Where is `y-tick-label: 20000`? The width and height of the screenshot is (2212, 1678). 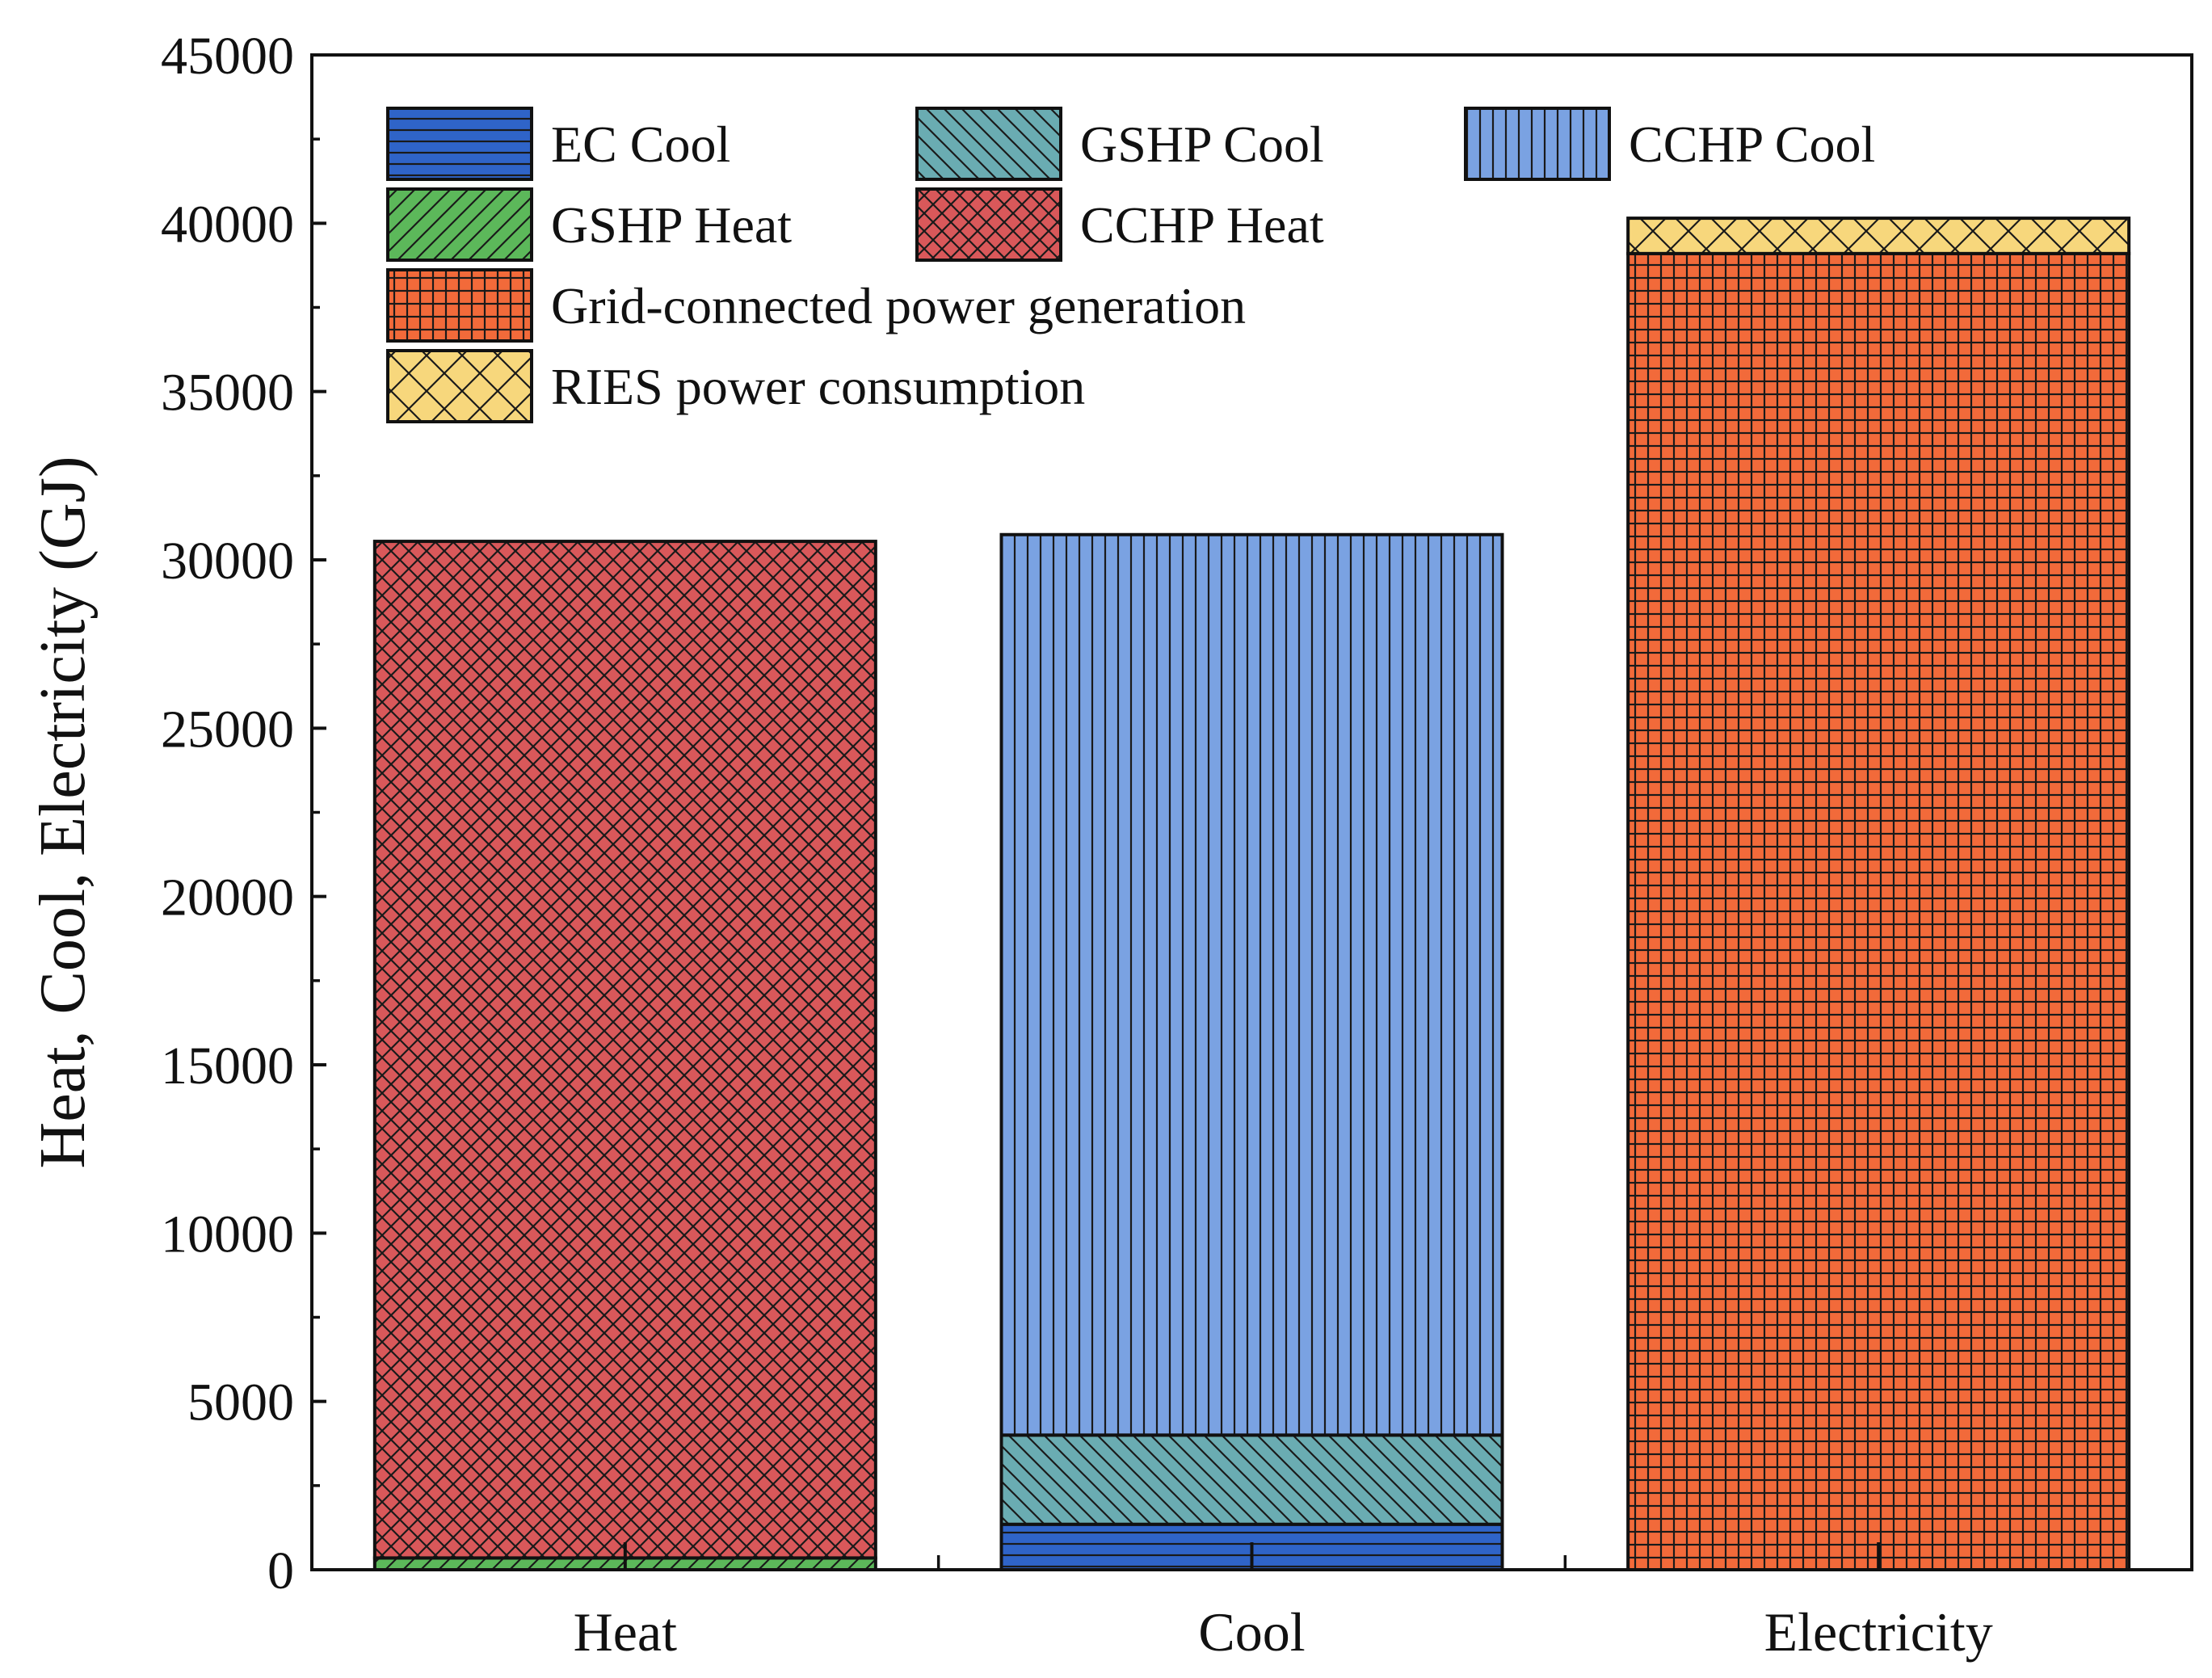 y-tick-label: 20000 is located at coordinates (227, 897).